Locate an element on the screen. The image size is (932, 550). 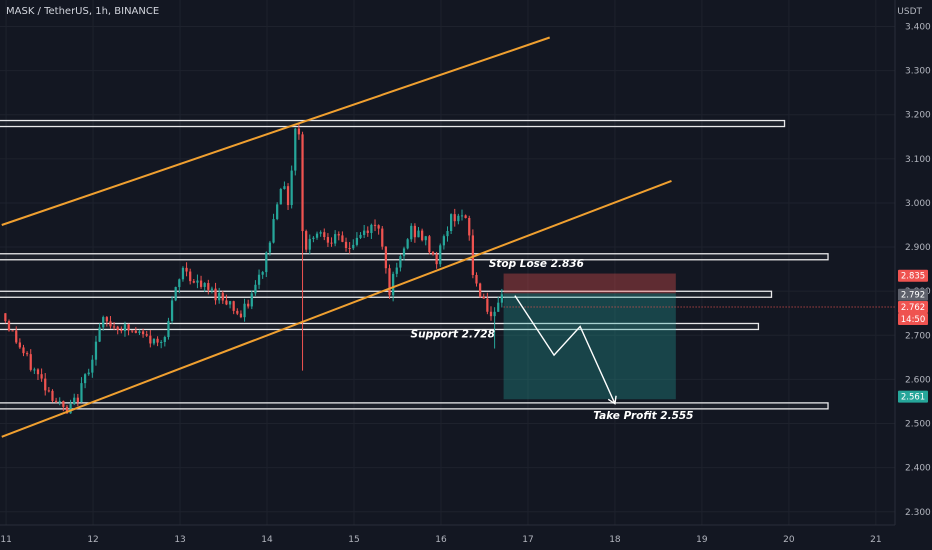
x-tick-label: 21 is located at coordinates (875, 540).